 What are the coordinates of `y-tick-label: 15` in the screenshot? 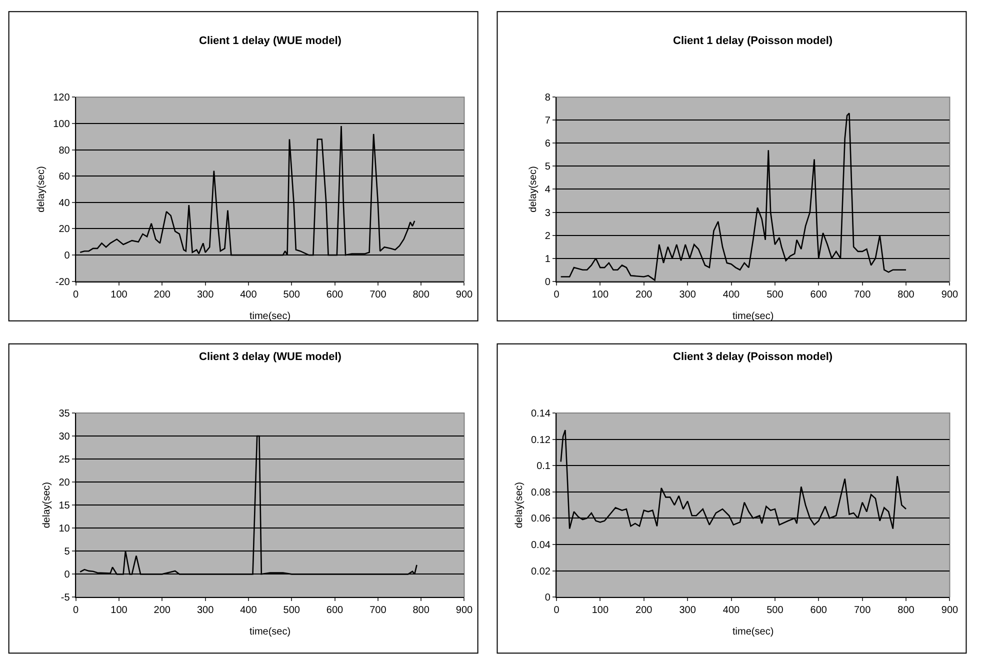 It's located at (64, 506).